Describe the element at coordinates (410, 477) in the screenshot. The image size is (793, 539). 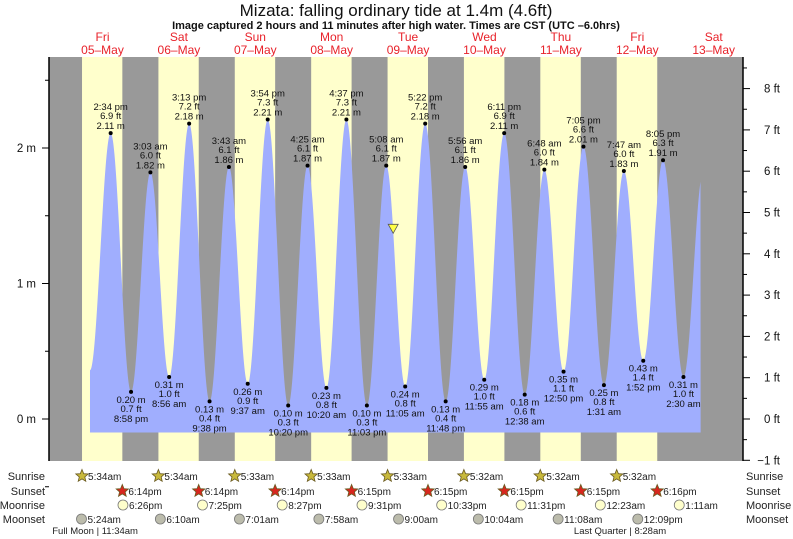
I see `sunrise-time: 5:33am` at that location.